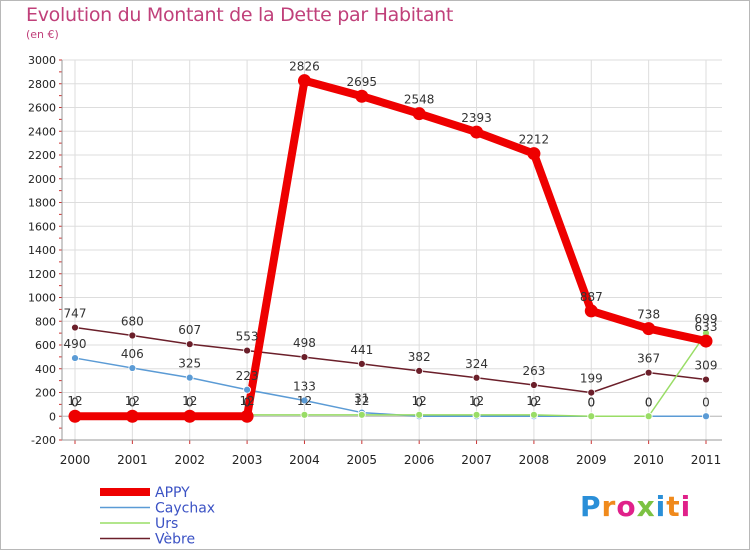  Describe the element at coordinates (534, 140) in the screenshot. I see `data-label: 2212` at that location.